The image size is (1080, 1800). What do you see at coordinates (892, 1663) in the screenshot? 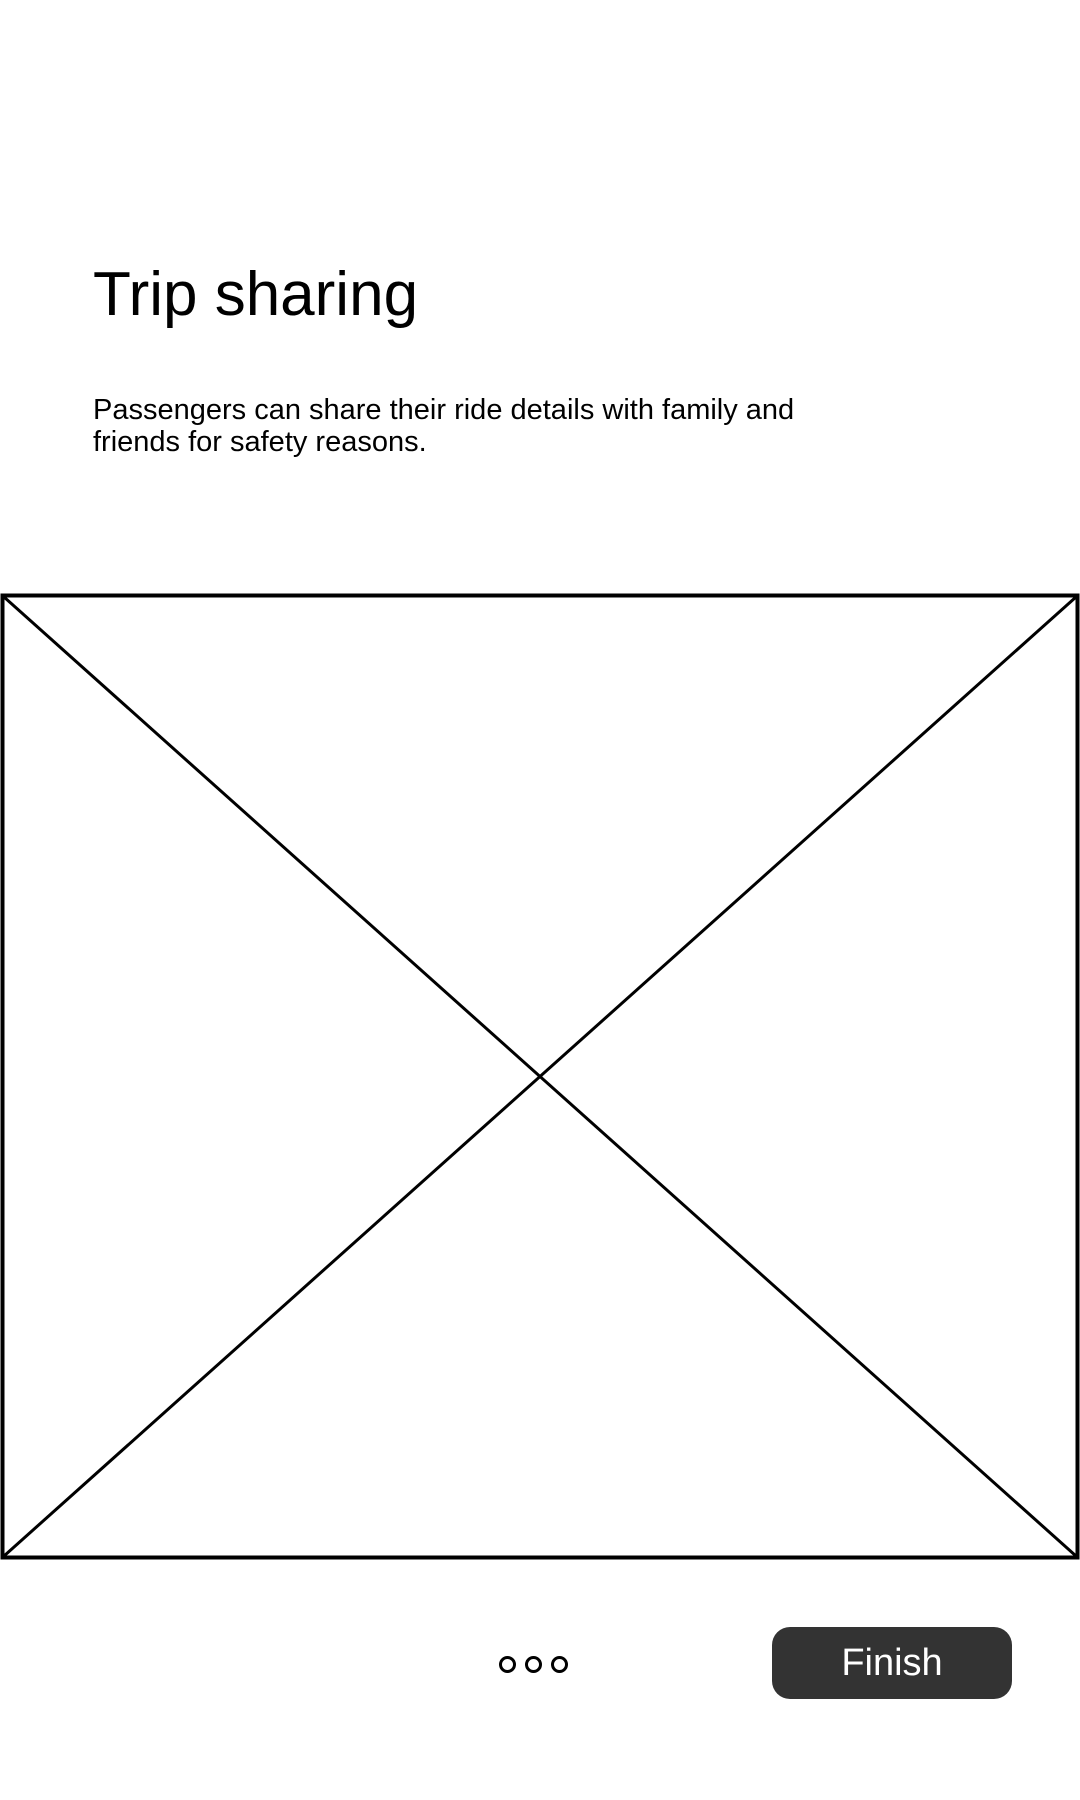
I see `finish-button: Finish` at bounding box center [892, 1663].